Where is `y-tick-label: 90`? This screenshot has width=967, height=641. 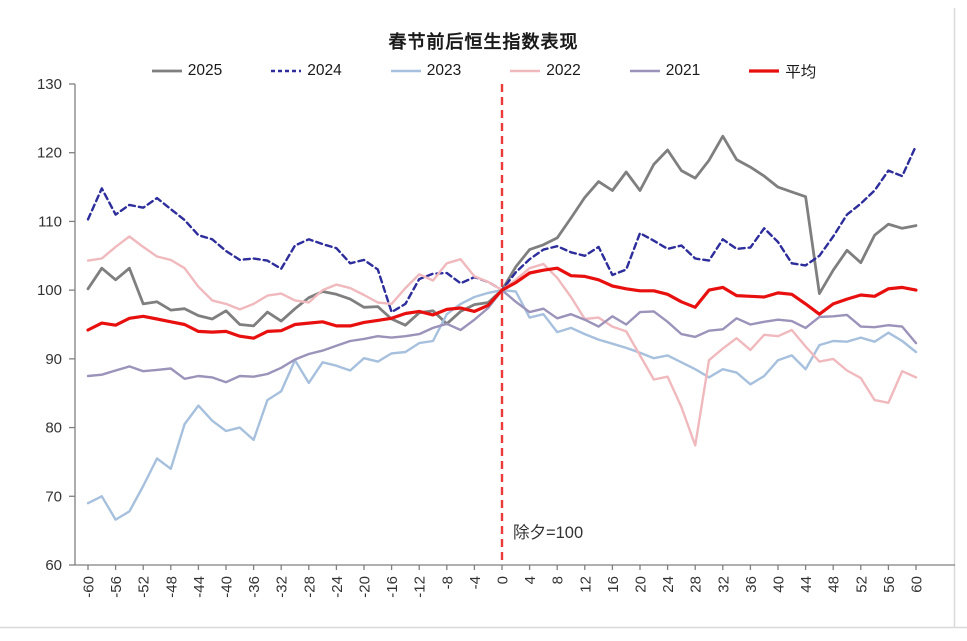 y-tick-label: 90 is located at coordinates (53, 359).